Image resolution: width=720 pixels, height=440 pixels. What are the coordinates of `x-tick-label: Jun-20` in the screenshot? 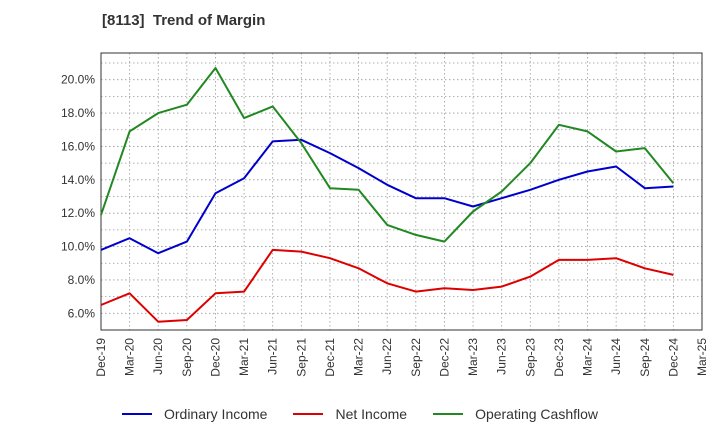 It's located at (158, 356).